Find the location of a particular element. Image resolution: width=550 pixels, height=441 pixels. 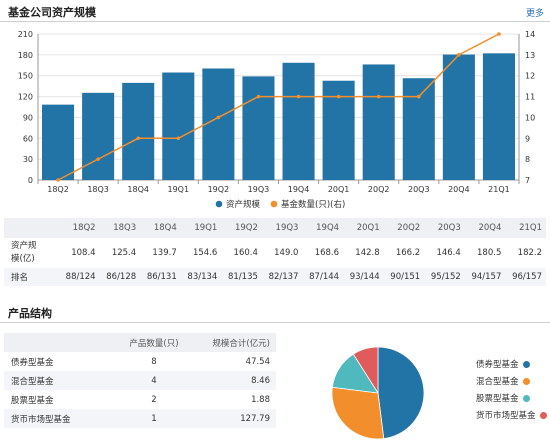

y-right-tick-label: 13 is located at coordinates (530, 55).